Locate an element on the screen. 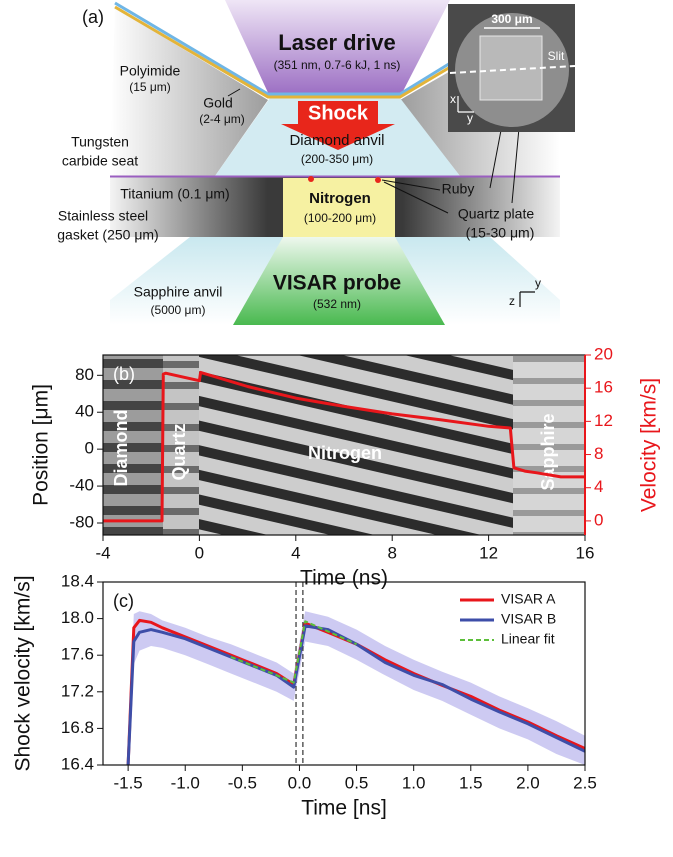 The height and width of the screenshot is (857, 673). polyimide-layer is located at coordinates (283, 48).